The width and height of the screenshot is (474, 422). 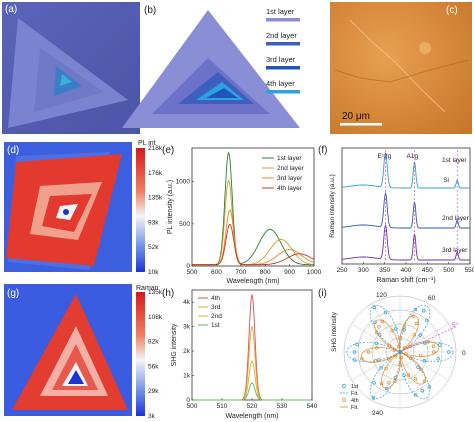 I want to click on angle-label: 120, so click(x=381, y=295).